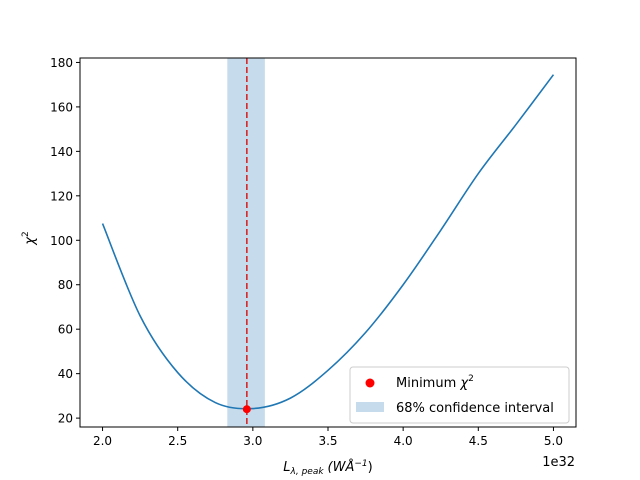 This screenshot has width=640, height=480. What do you see at coordinates (177, 441) in the screenshot?
I see `x-tick-label: 2.5` at bounding box center [177, 441].